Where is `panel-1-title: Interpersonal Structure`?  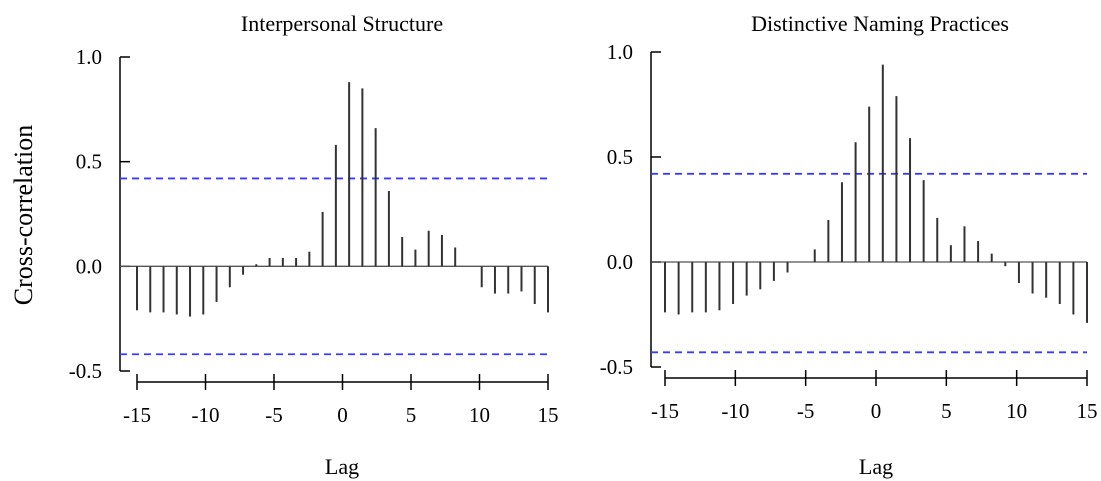 panel-1-title: Interpersonal Structure is located at coordinates (342, 23).